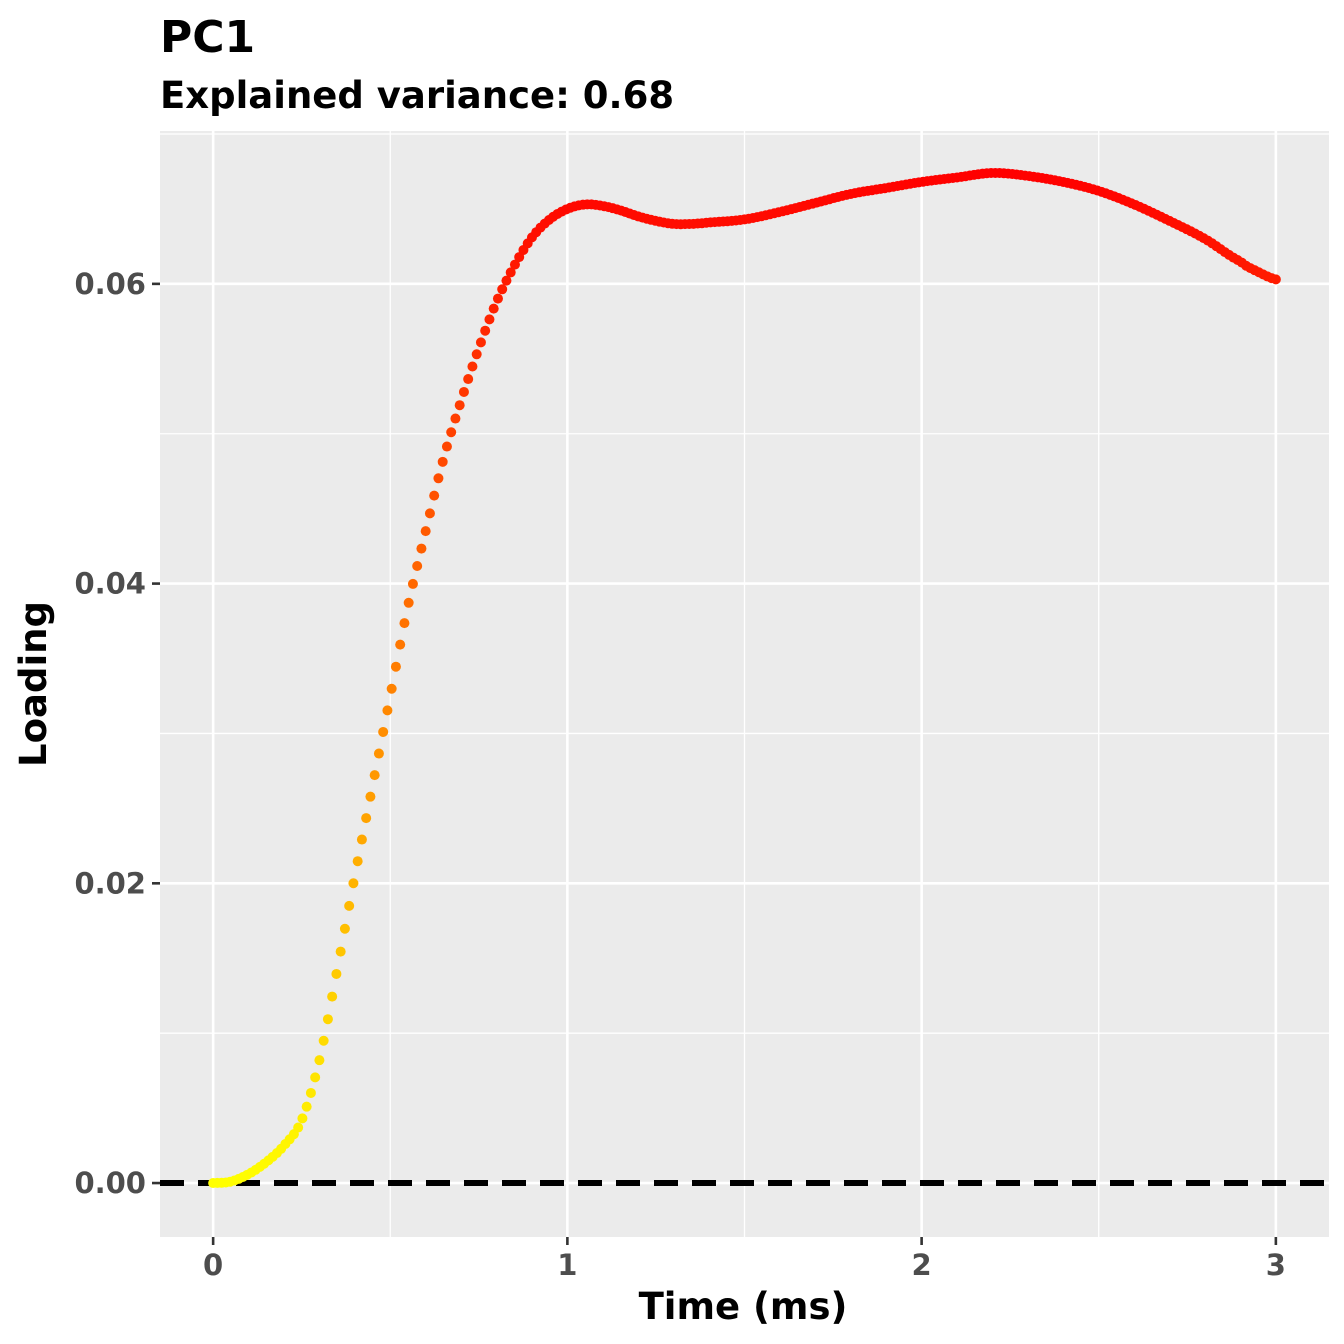 Image resolution: width=1344 pixels, height=1344 pixels. What do you see at coordinates (213, 1265) in the screenshot?
I see `x-tick-label: 0` at bounding box center [213, 1265].